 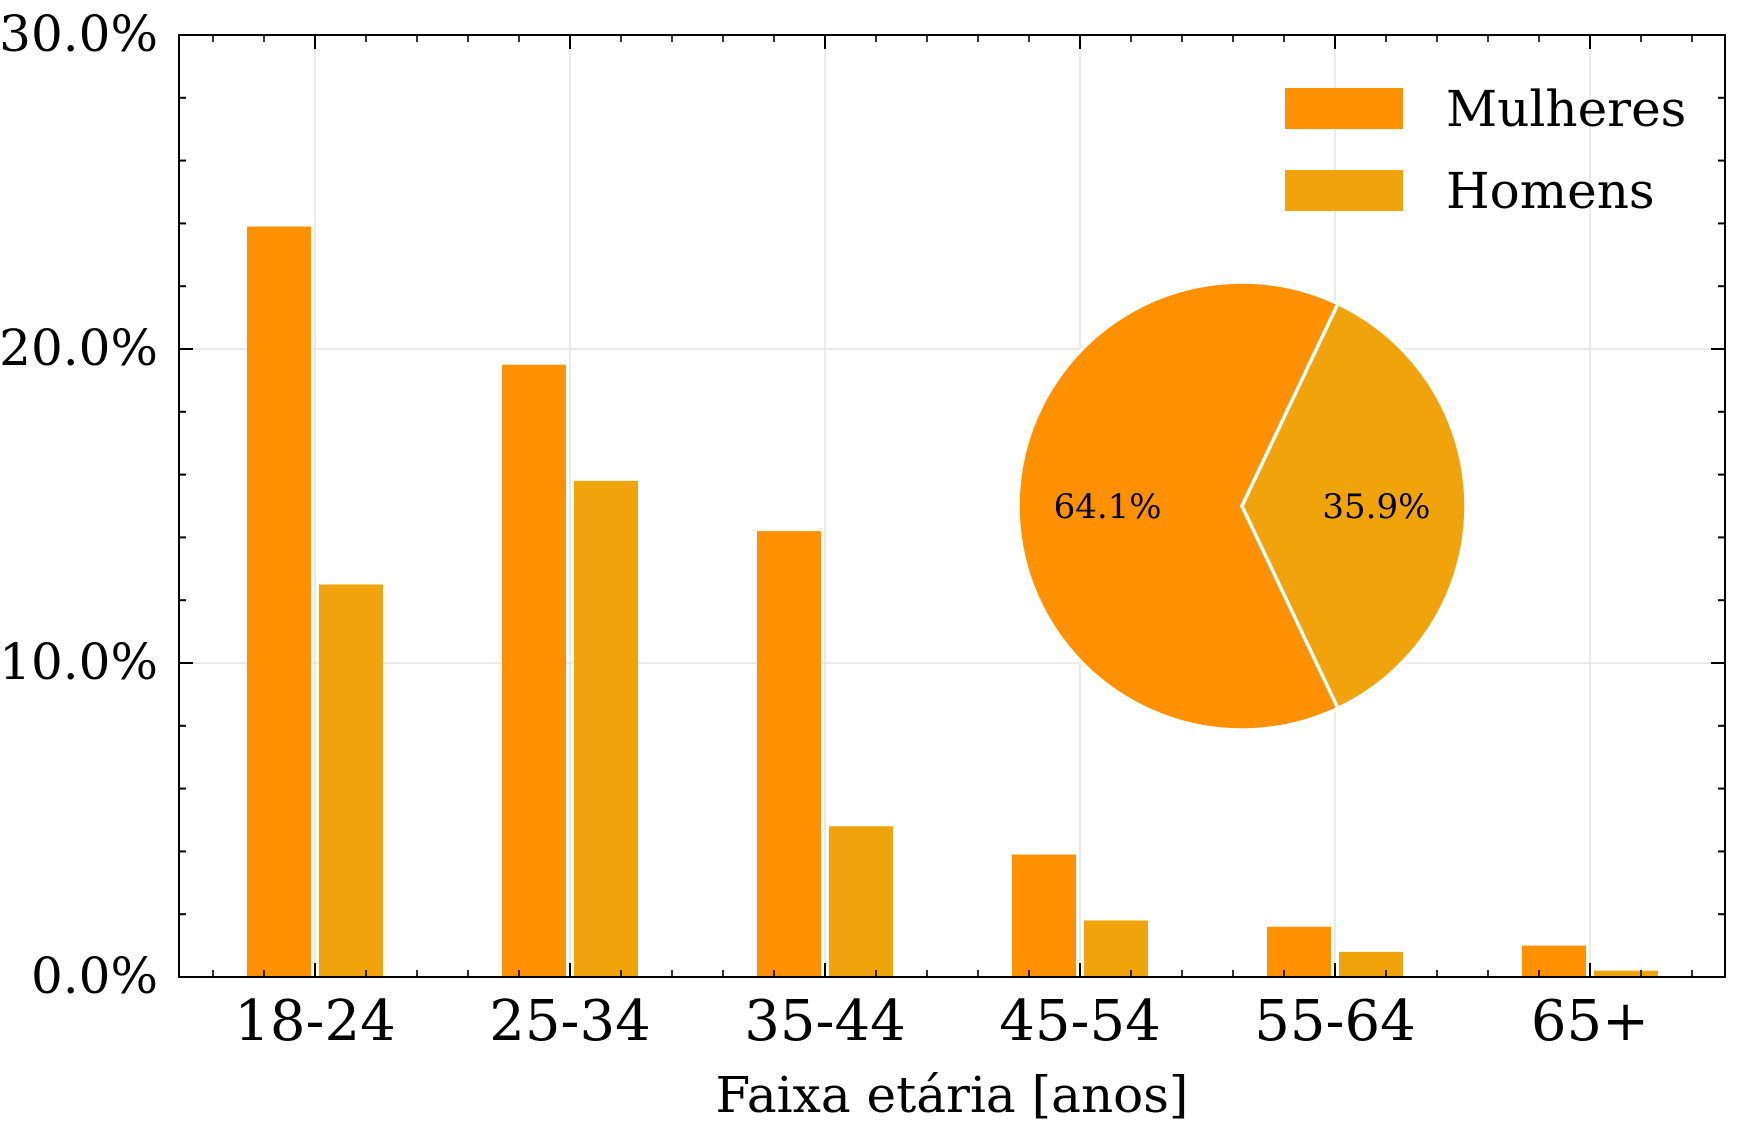 I want to click on inset-pie-chart: 64.1% 35.9%, so click(x=1242, y=506).